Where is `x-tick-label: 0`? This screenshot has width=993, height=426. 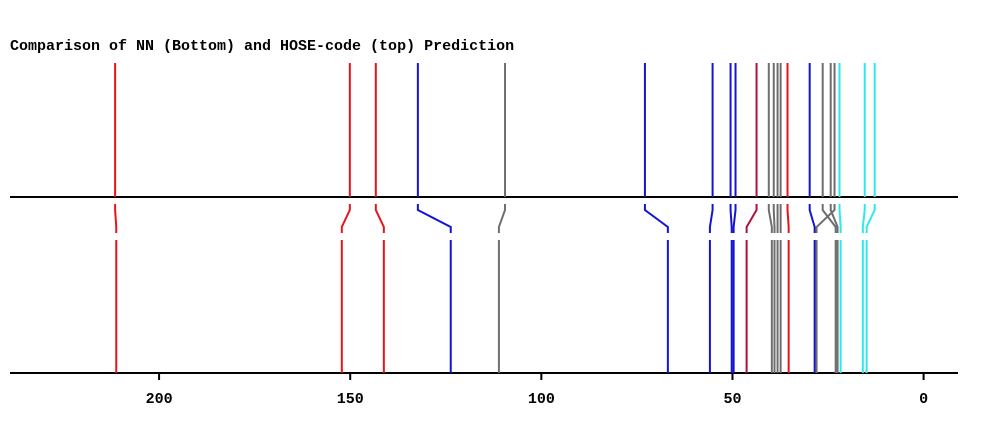
x-tick-label: 0 is located at coordinates (923, 399).